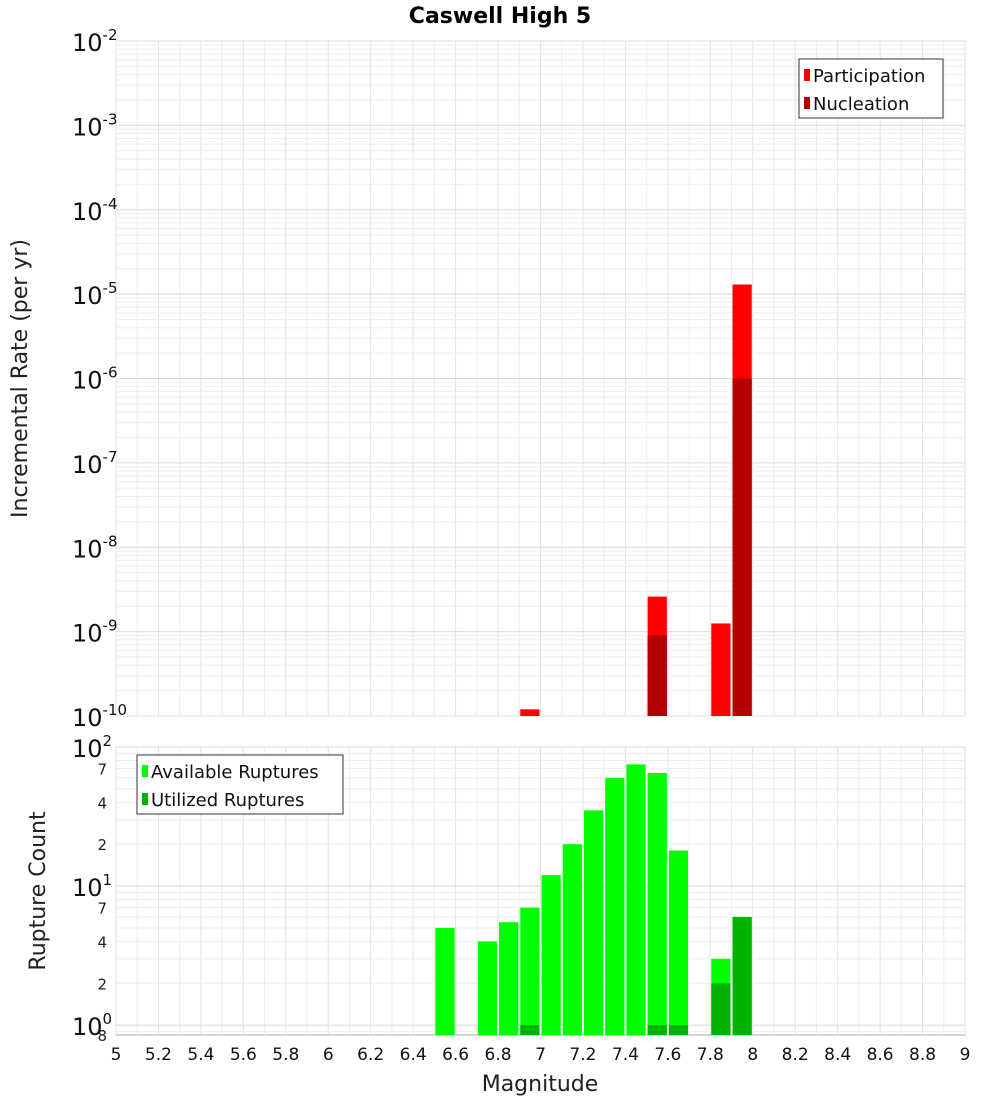 The image size is (1000, 1100). Describe the element at coordinates (110, 541) in the screenshot. I see `y-tick-exponent: -8` at that location.